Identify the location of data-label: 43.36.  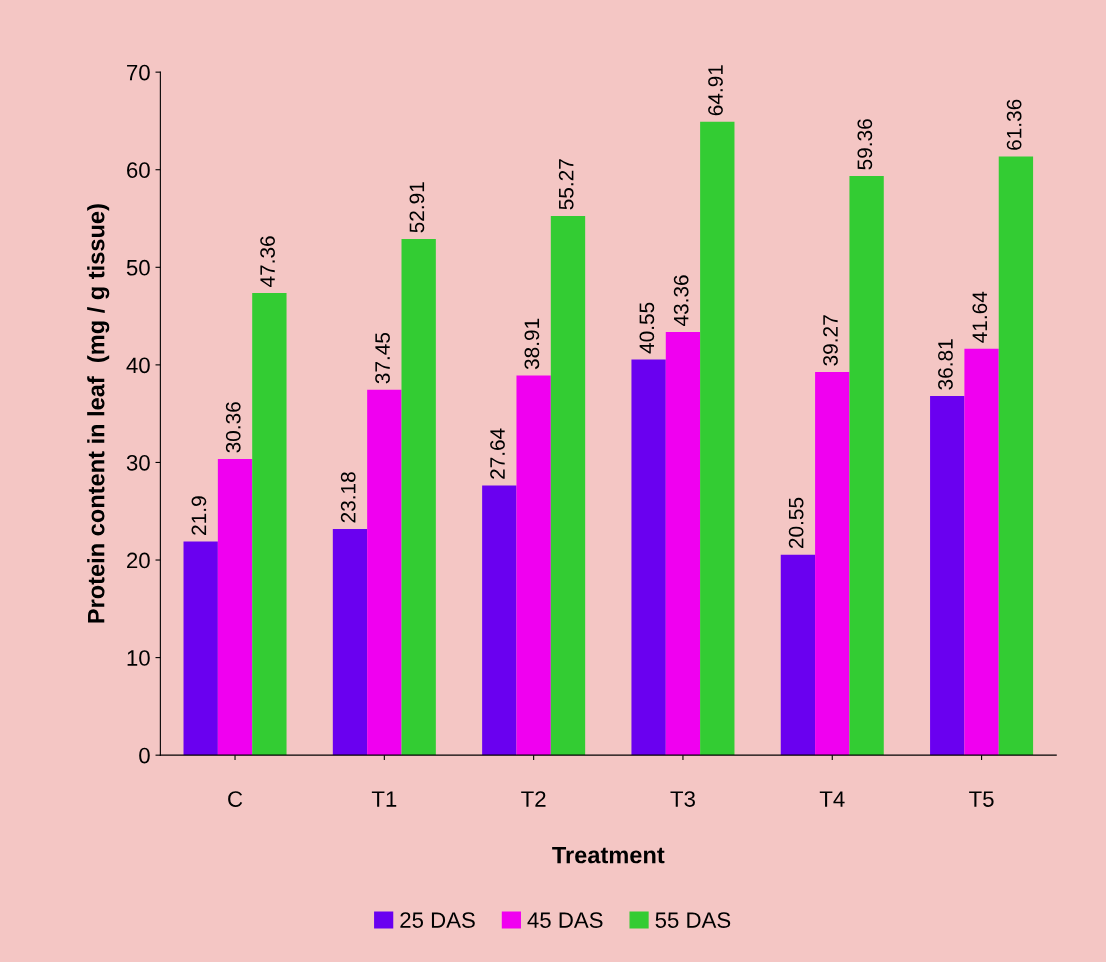
(681, 301).